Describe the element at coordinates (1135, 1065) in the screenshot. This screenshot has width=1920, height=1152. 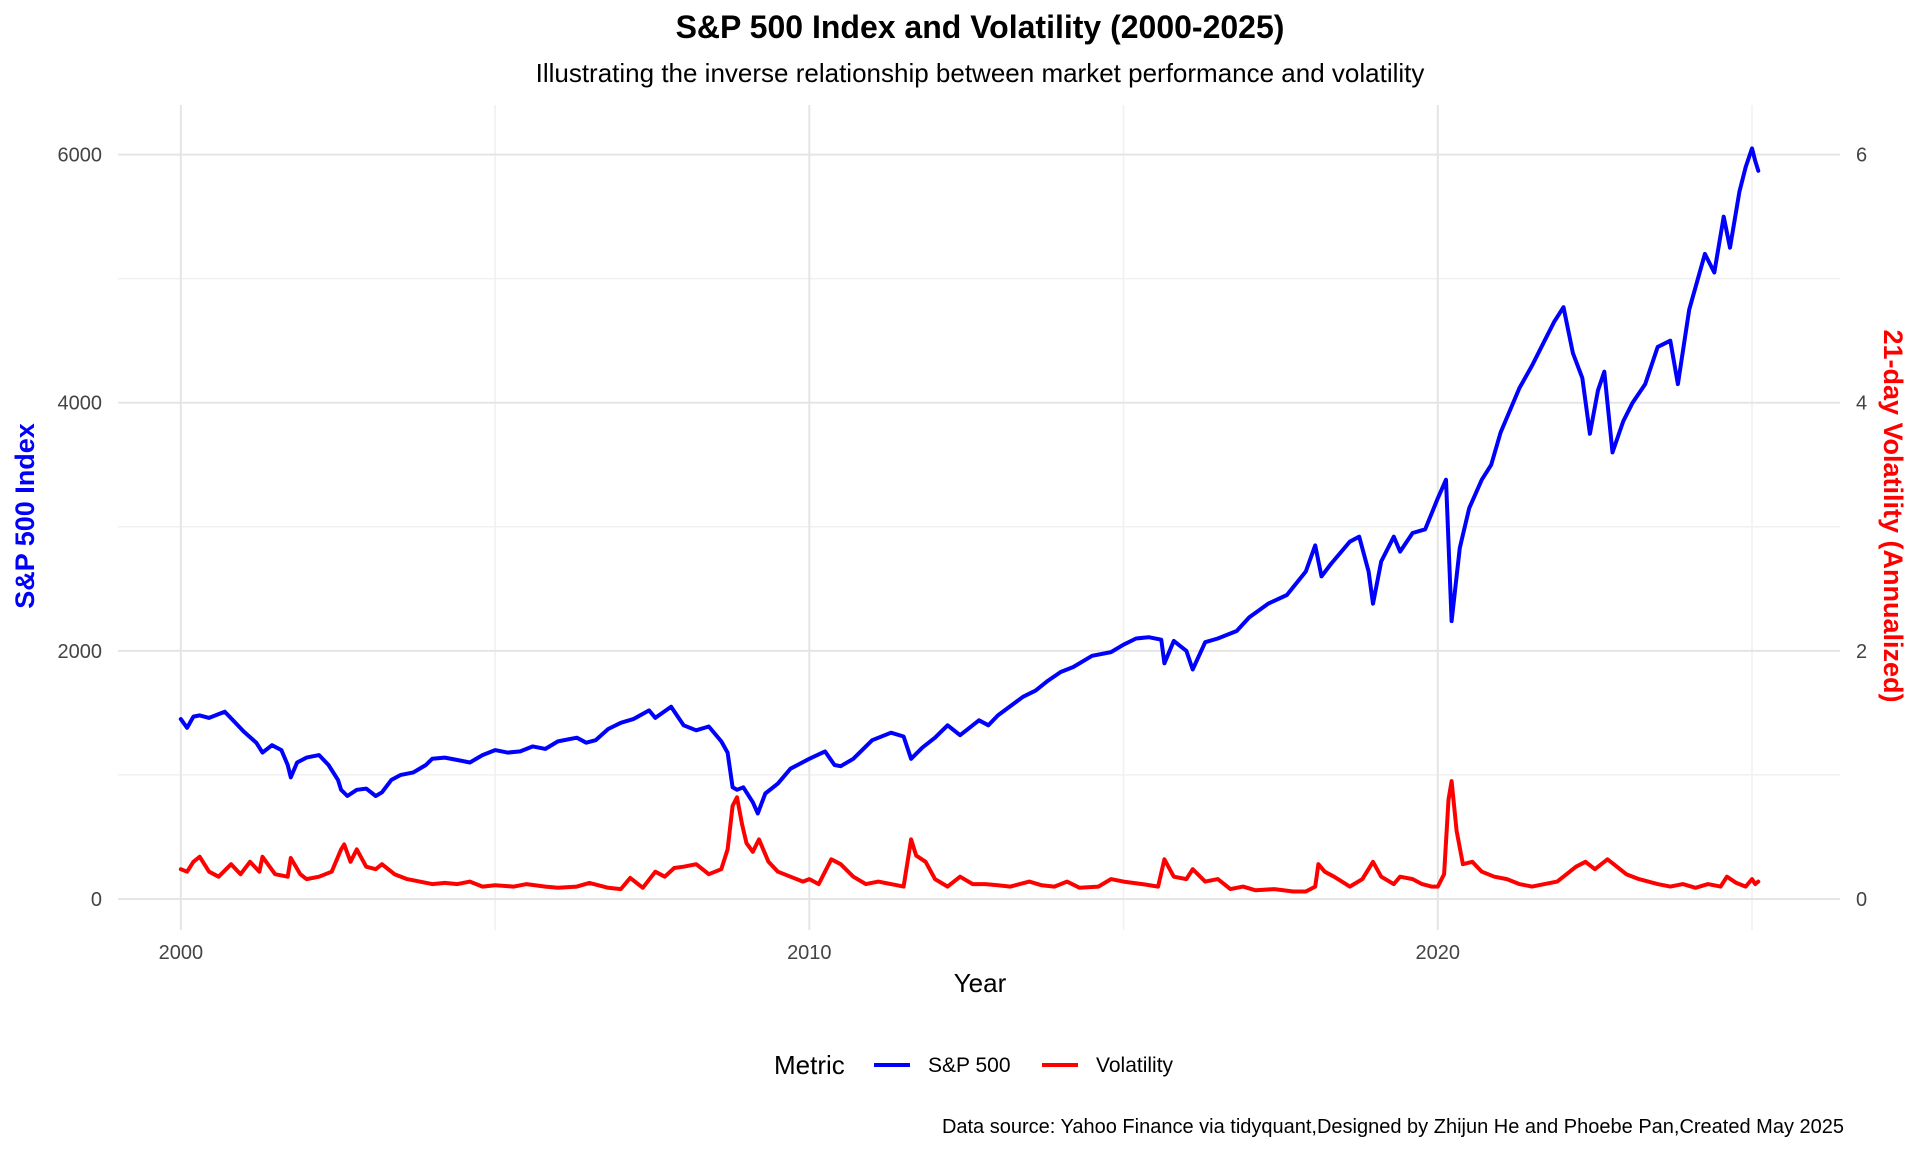
I see `legend-label-volatility: Volatility` at that location.